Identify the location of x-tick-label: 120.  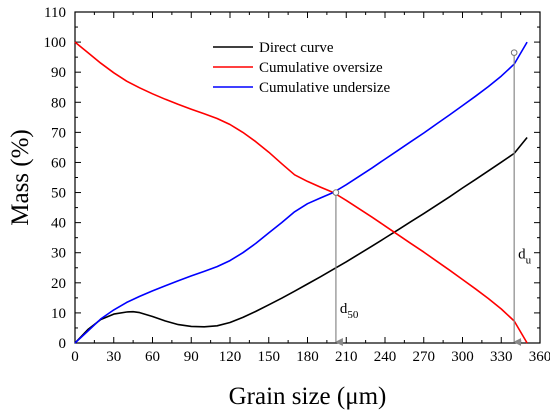
(230, 357).